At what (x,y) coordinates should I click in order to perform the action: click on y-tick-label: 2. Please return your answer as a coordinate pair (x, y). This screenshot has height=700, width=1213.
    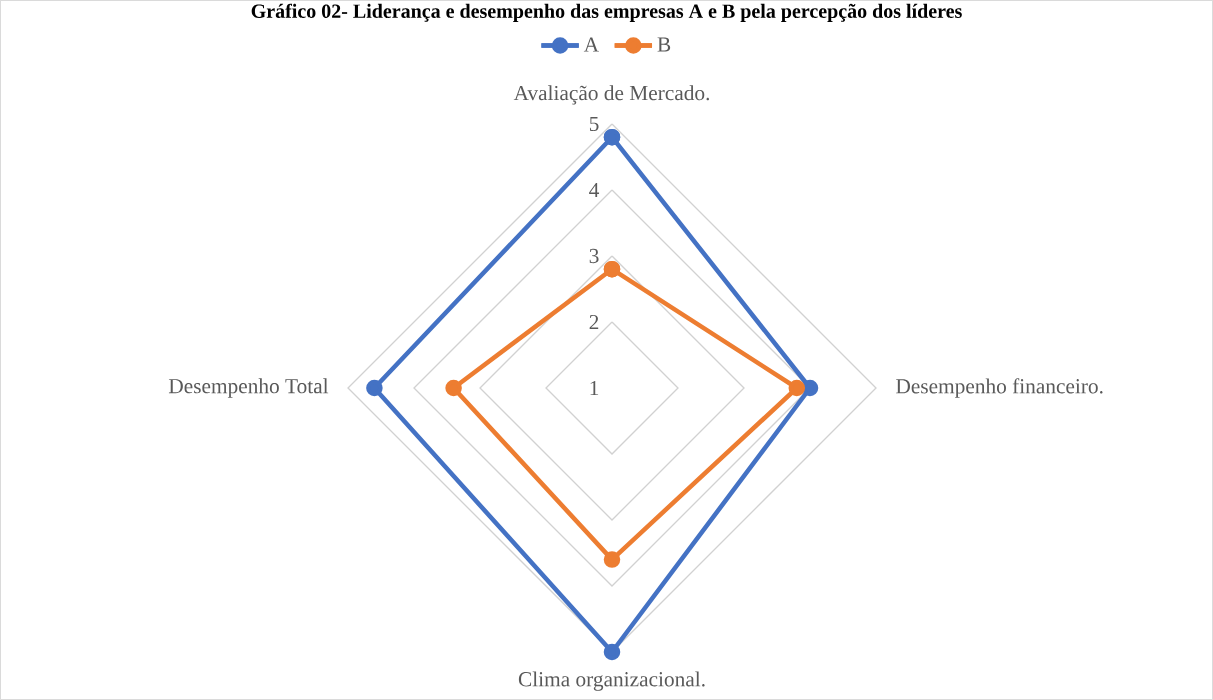
    Looking at the image, I should click on (594, 322).